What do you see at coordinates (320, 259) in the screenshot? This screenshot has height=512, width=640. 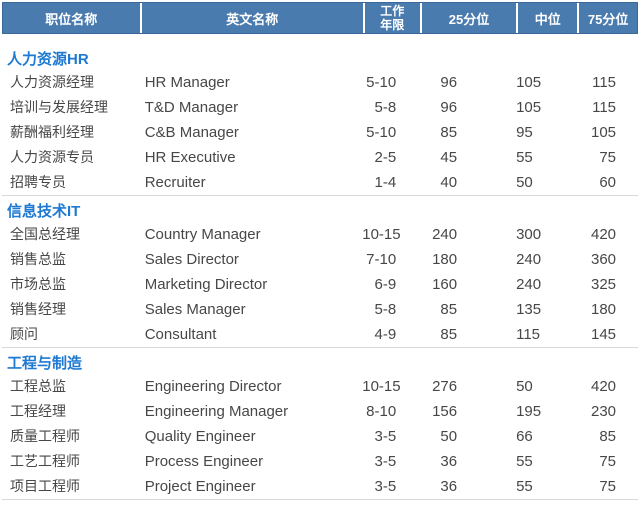 I see `table-row: 销售总监 Sales Director 7-10 180 240 360` at bounding box center [320, 259].